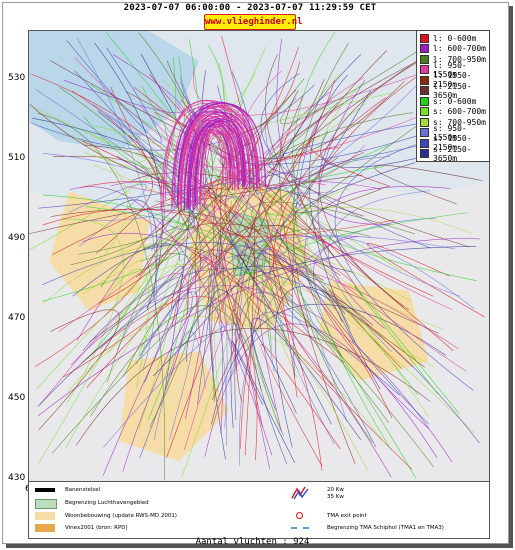  I want to click on legend-label: l: 1550-2150m, so click(452, 80).